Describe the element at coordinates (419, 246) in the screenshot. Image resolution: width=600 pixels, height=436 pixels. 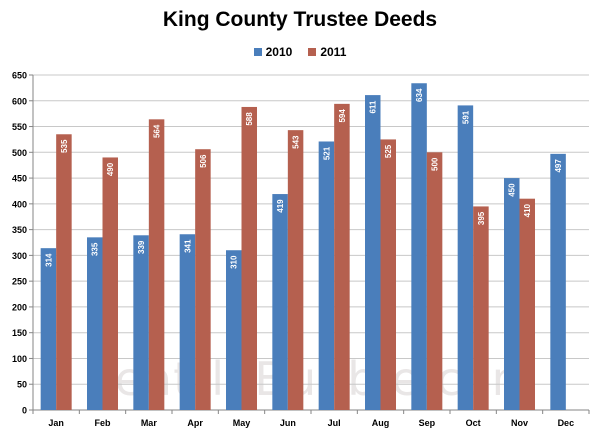
I see `bar-2010-sep` at that location.